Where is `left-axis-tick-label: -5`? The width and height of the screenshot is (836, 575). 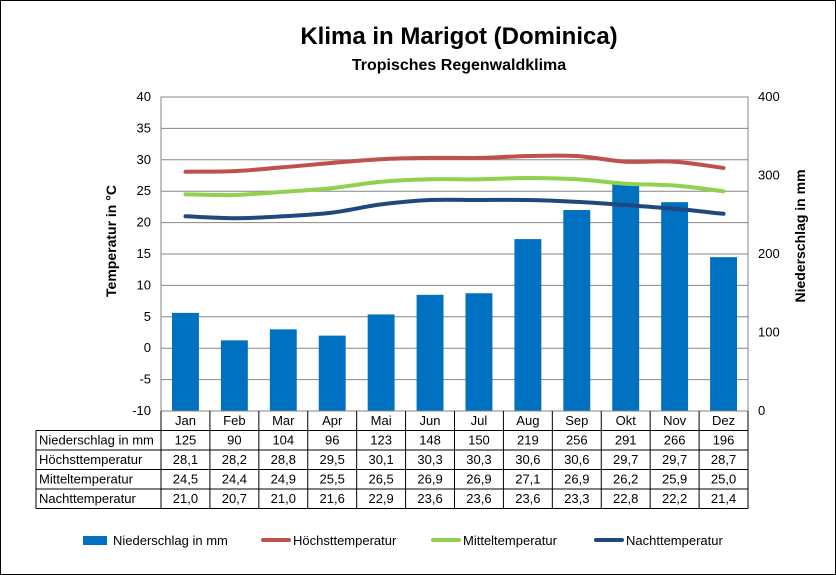 left-axis-tick-label: -5 is located at coordinates (145, 379).